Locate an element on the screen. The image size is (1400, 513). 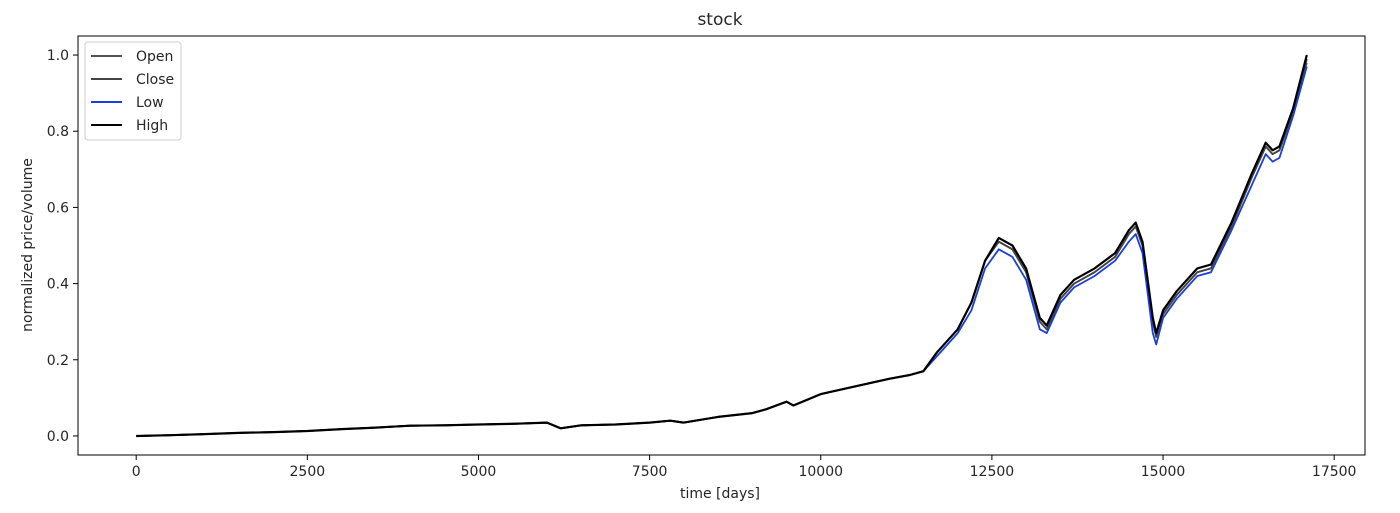
x-tick-label: 5000 is located at coordinates (479, 472).